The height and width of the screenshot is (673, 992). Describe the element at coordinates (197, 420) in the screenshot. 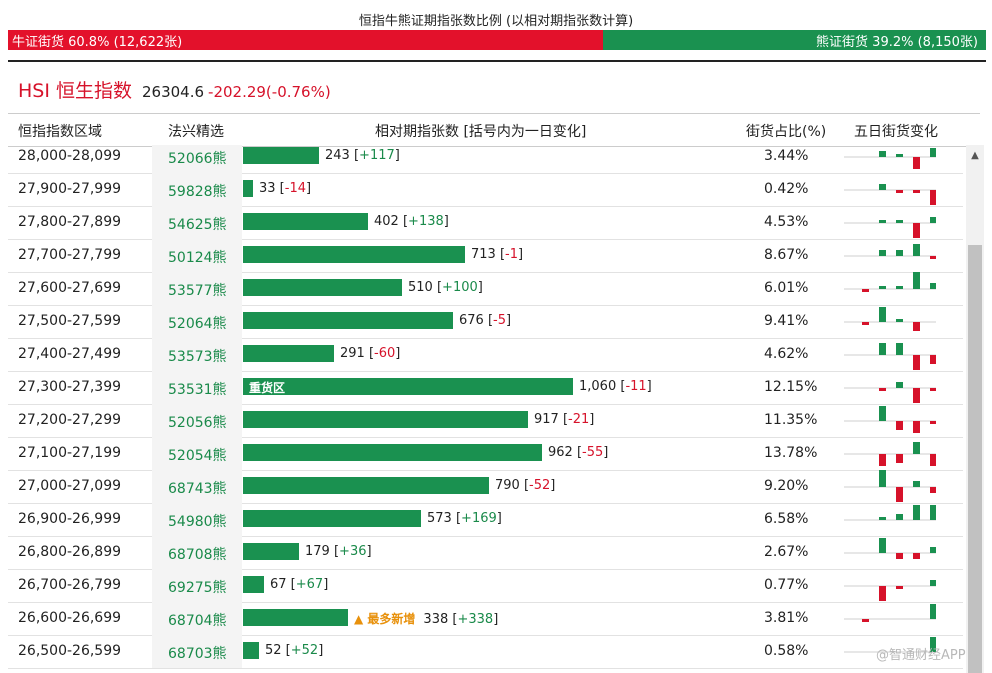

I see `warrant-code-link: 52056熊` at that location.